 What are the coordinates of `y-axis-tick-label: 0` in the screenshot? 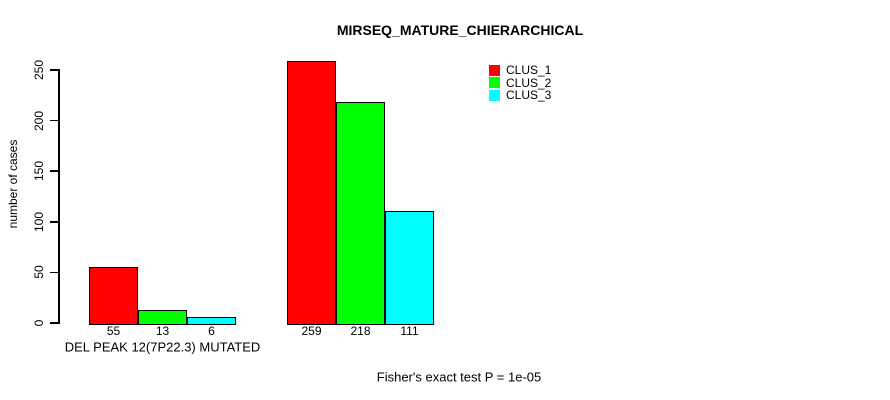 It's located at (39, 323).